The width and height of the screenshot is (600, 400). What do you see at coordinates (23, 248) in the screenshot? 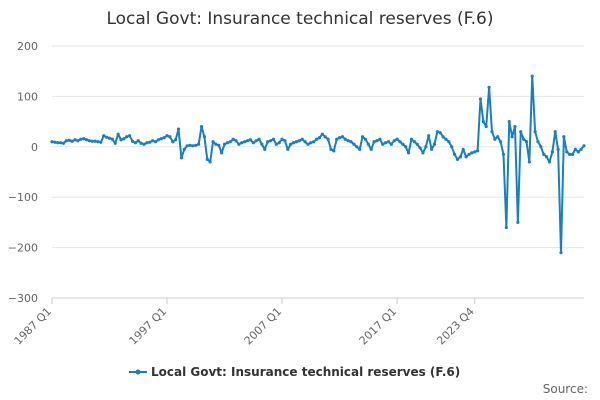
I see `y-tick-label: −200` at bounding box center [23, 248].